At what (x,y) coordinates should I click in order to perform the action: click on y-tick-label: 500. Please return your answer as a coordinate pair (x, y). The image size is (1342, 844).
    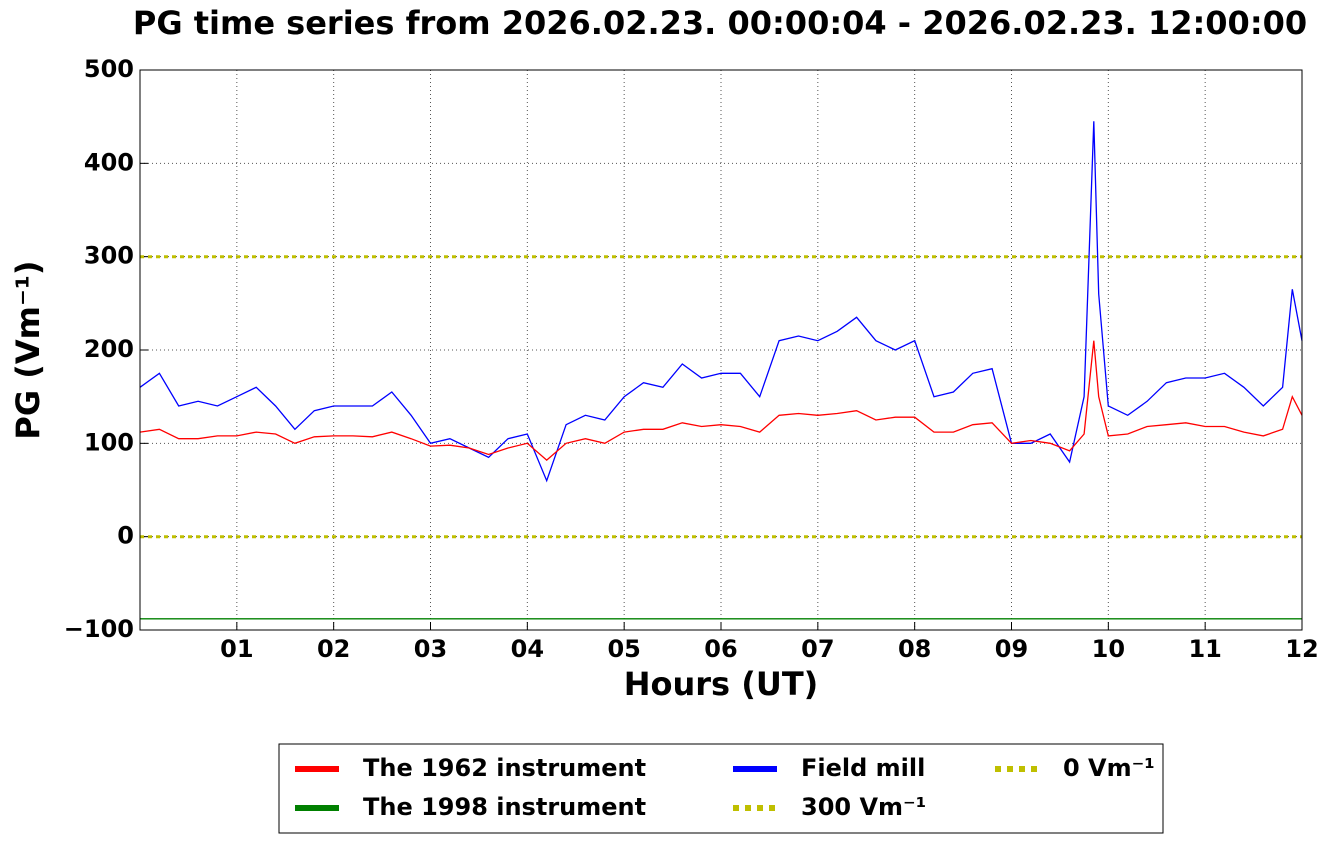
    Looking at the image, I should click on (109, 69).